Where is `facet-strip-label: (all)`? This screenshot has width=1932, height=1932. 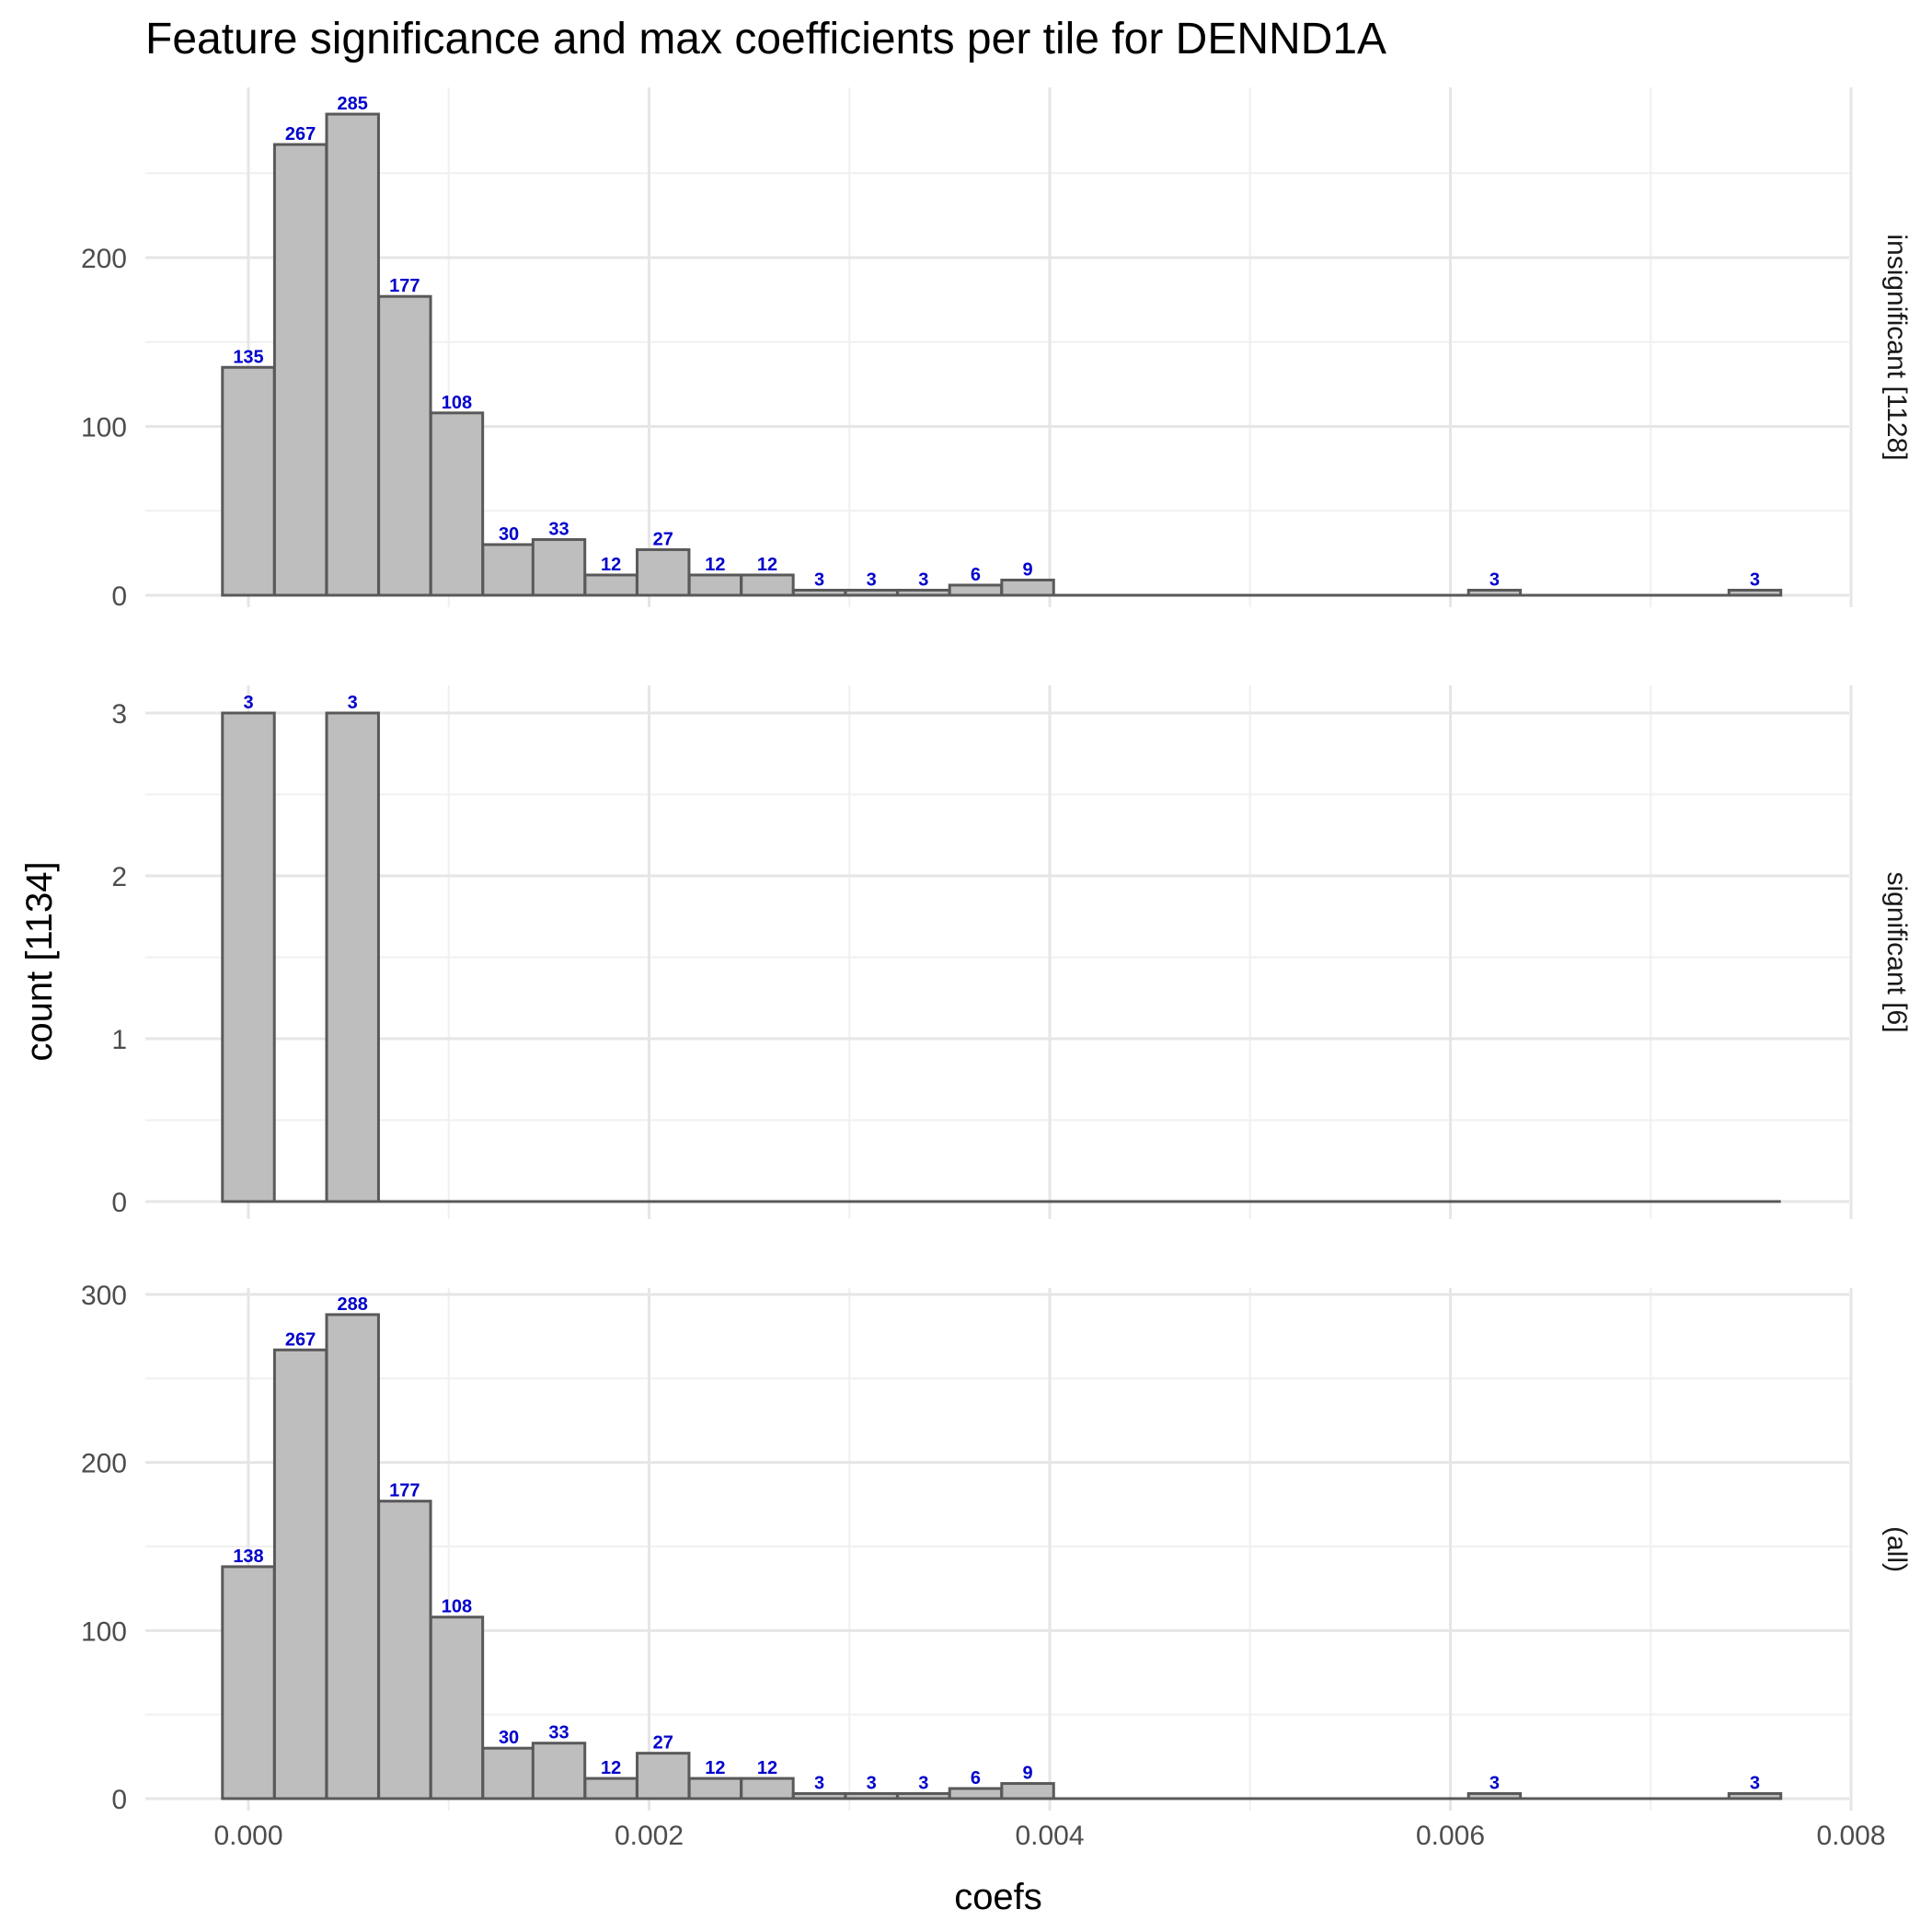 facet-strip-label: (all) is located at coordinates (1896, 1549).